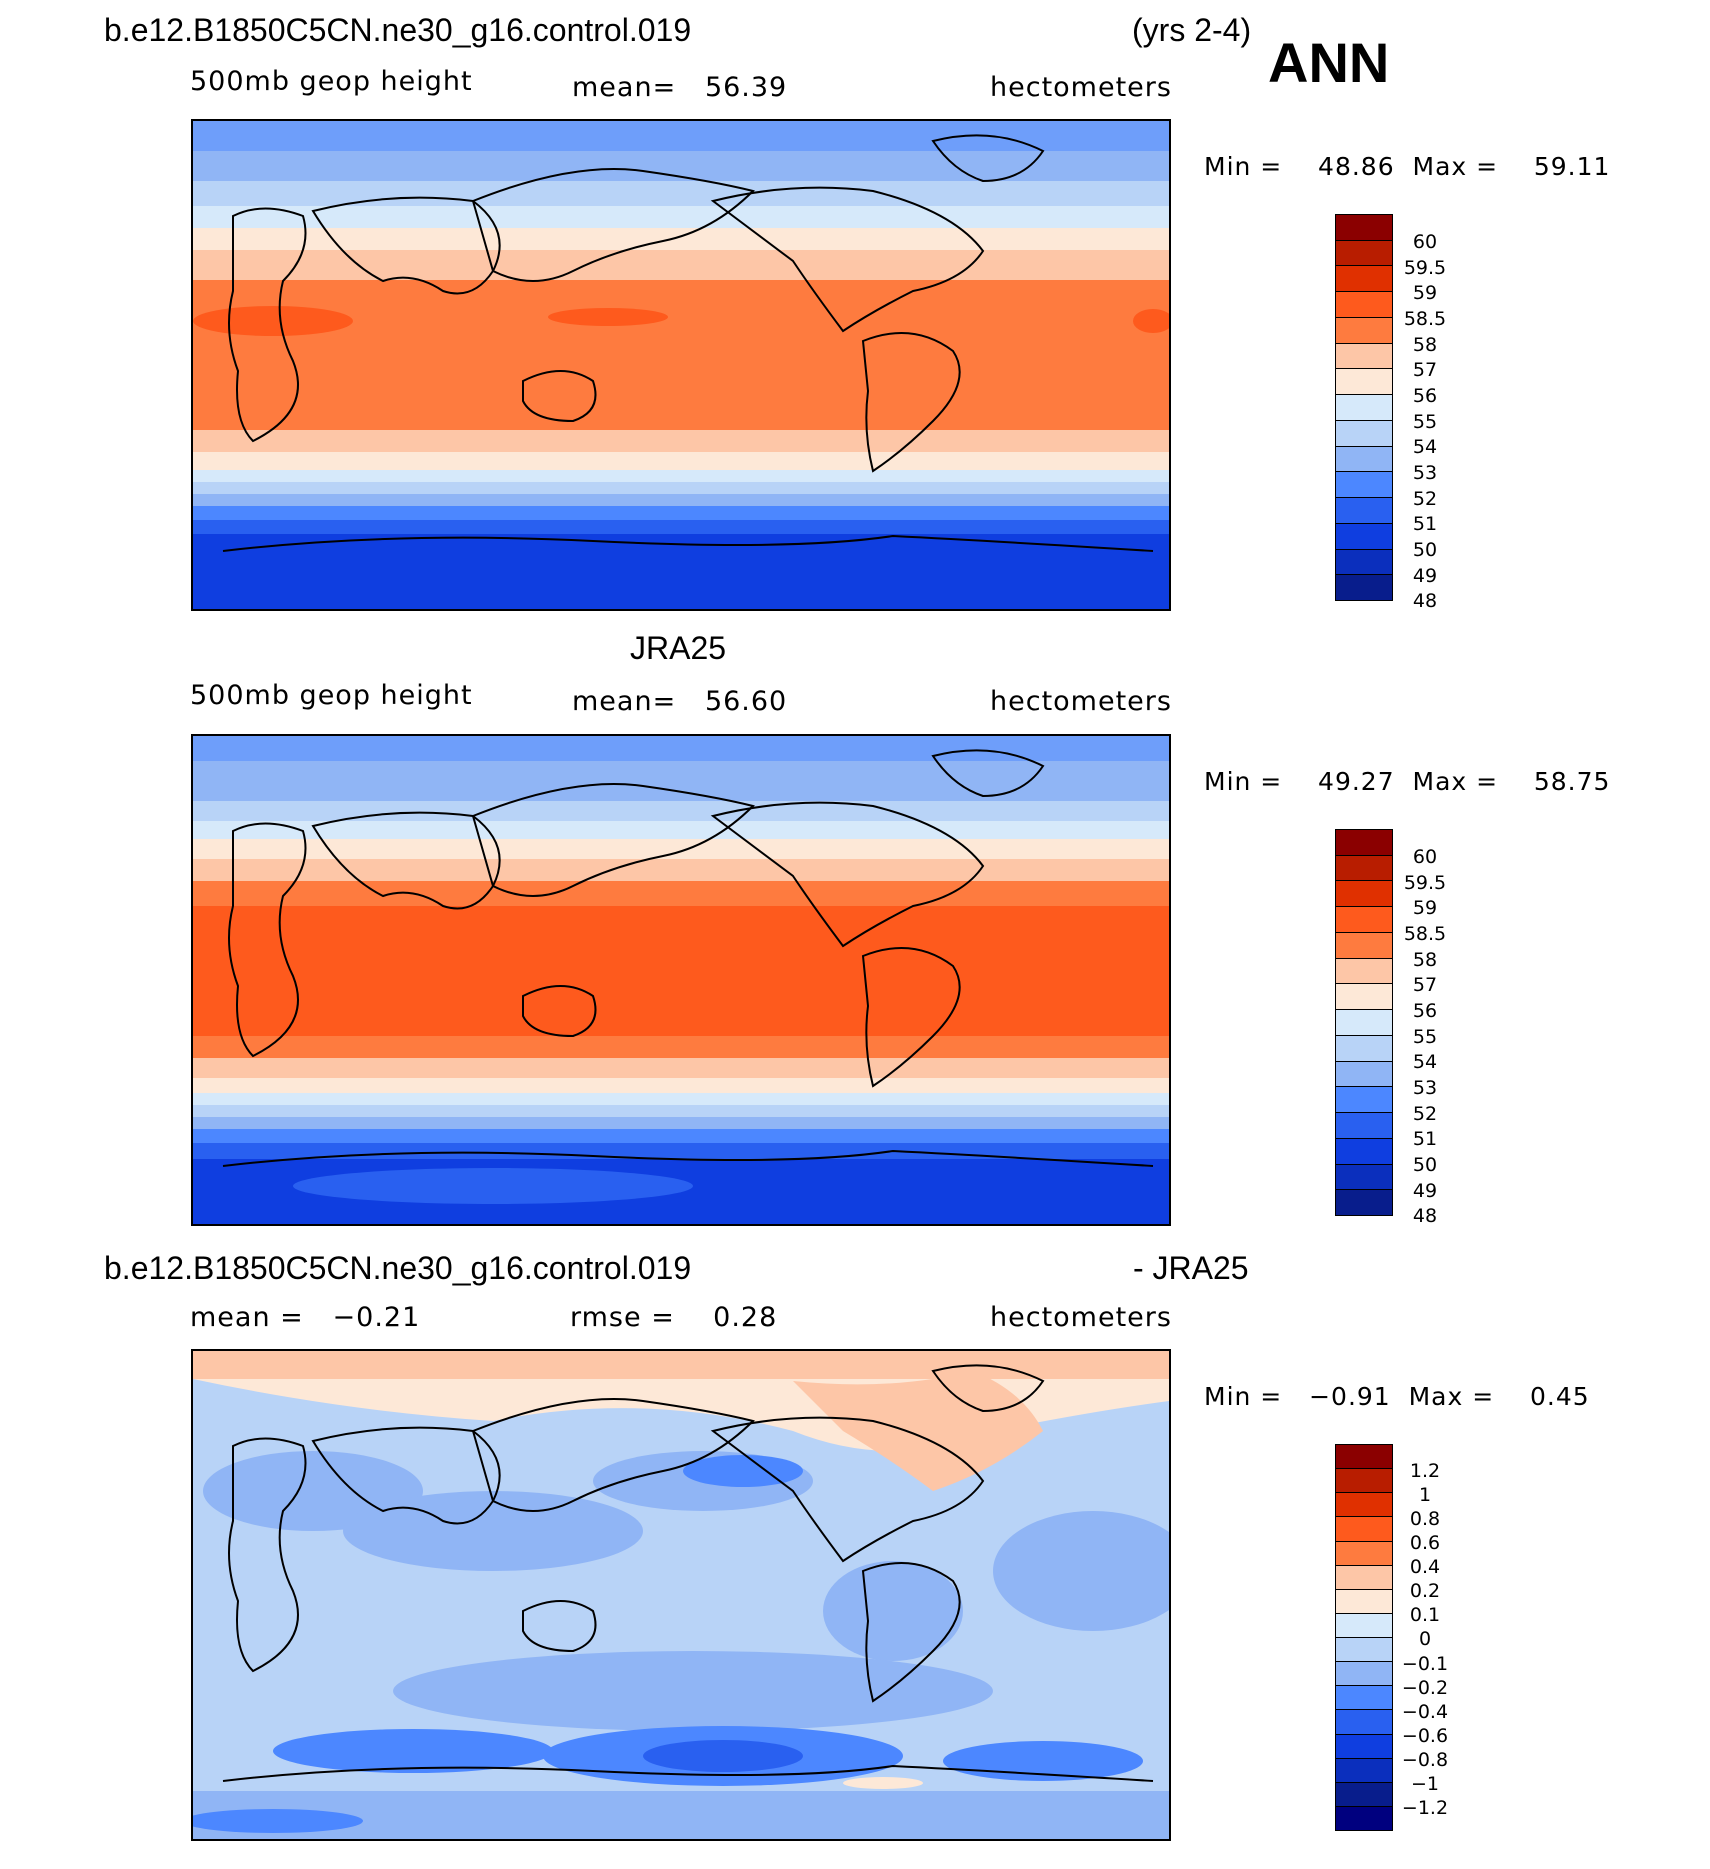  Describe the element at coordinates (1329, 62) in the screenshot. I see `season-label: ANN` at that location.